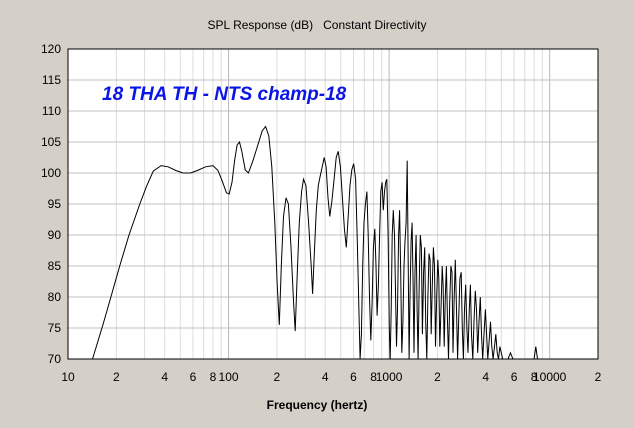 The width and height of the screenshot is (634, 428). What do you see at coordinates (51, 49) in the screenshot?
I see `y-tick-label: 120` at bounding box center [51, 49].